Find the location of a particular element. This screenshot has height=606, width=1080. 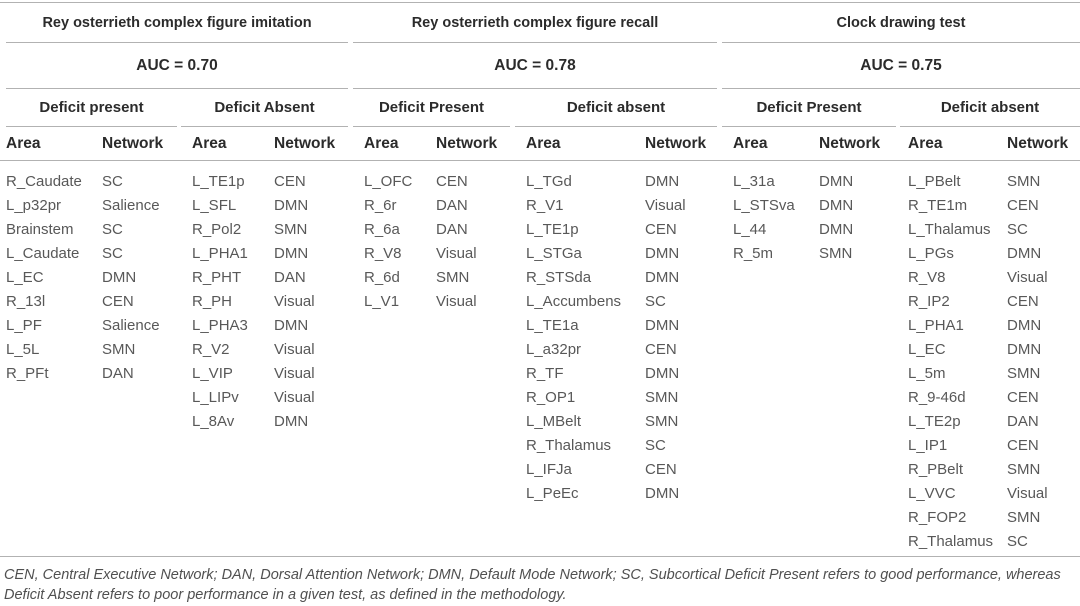

table-cell-area: R_9-46d is located at coordinates (937, 397).